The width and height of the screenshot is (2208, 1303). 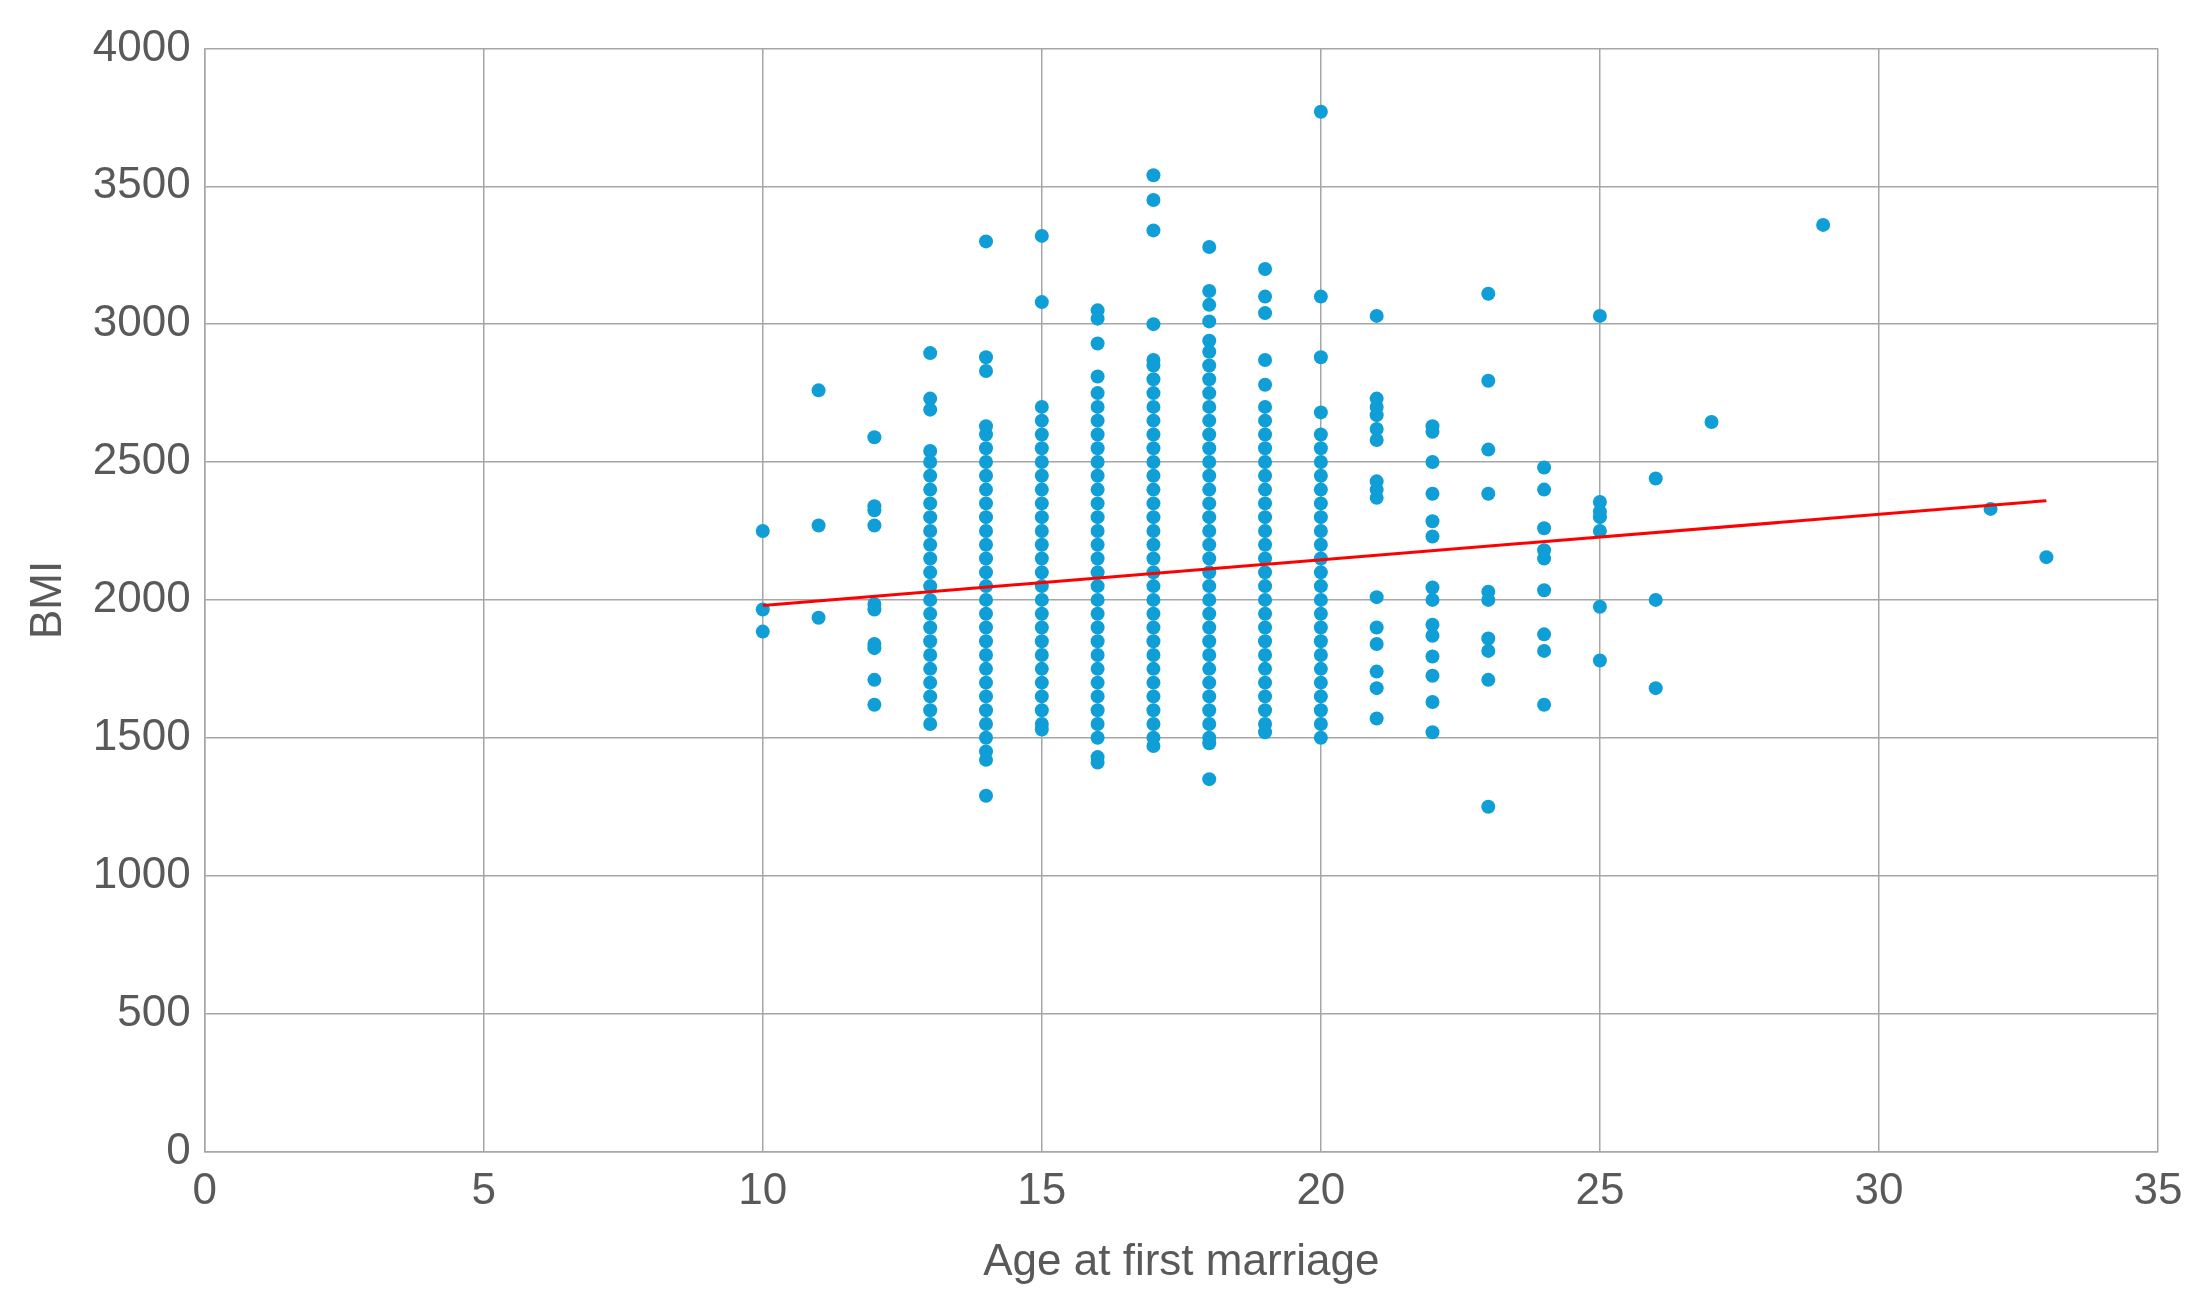 I want to click on y-axis-title: BMI, so click(x=45, y=600).